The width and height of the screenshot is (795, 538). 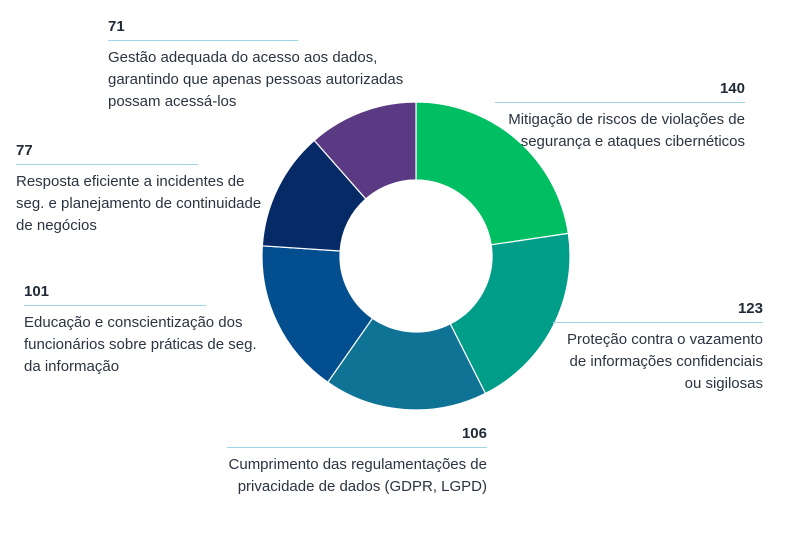 I want to click on slice-value-label: 140, so click(x=732, y=88).